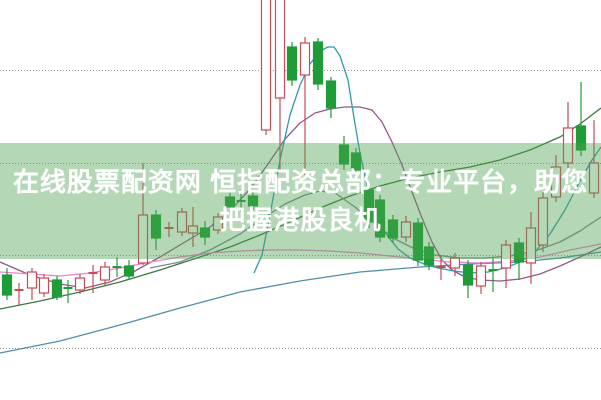  I want to click on promo-banner-text-line1: 在线股票配资网 恒指配资总部：专业平台，助您, so click(300, 182).